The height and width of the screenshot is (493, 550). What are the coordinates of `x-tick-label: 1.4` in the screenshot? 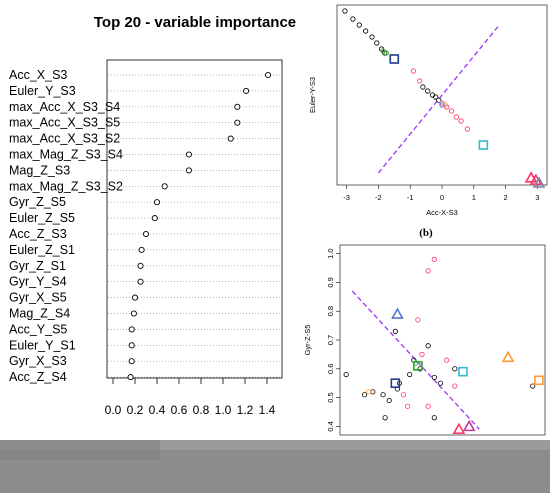 It's located at (267, 410).